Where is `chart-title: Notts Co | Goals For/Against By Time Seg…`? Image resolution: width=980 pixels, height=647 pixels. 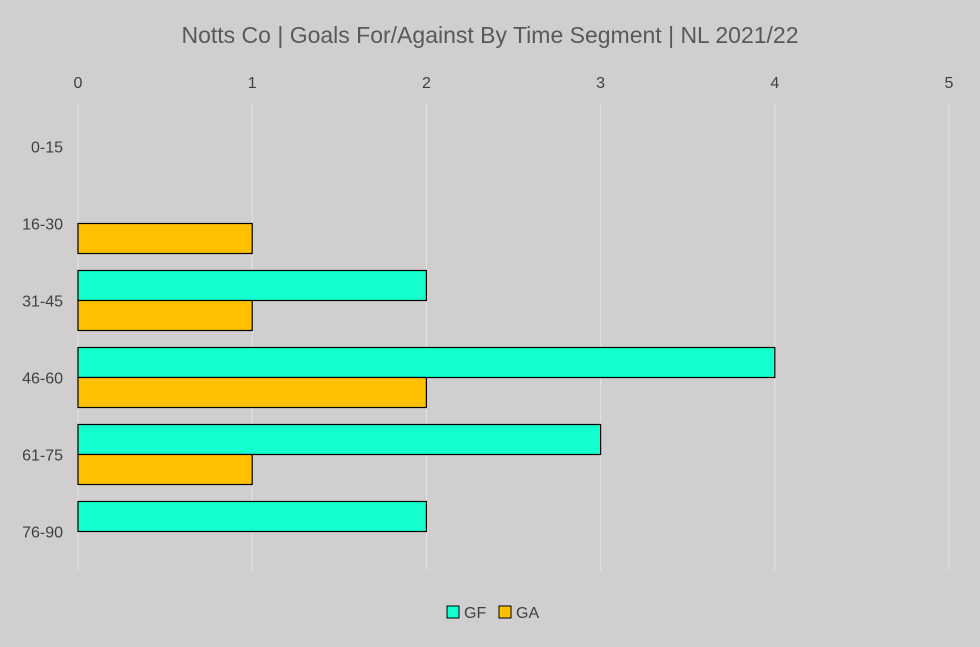 chart-title: Notts Co | Goals For/Against By Time Seg… is located at coordinates (489, 35).